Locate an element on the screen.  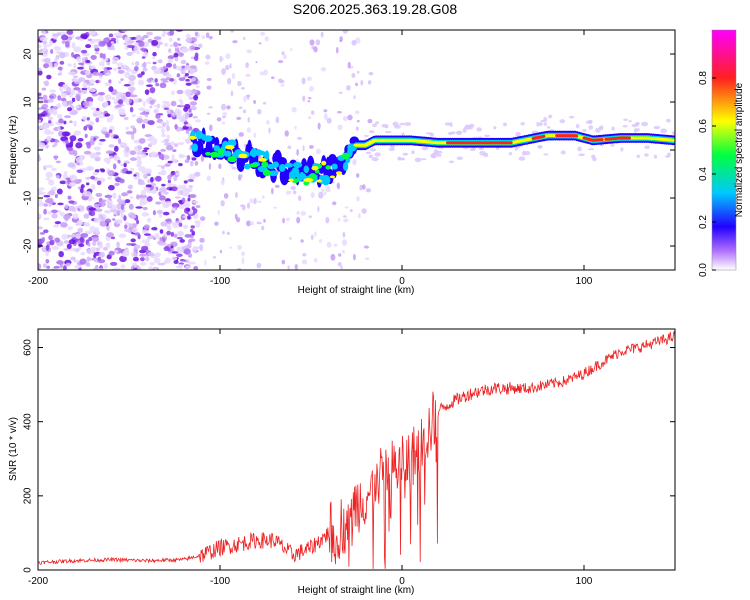
top-x-axis-label: Height of straight line (km) is located at coordinates (356, 290).